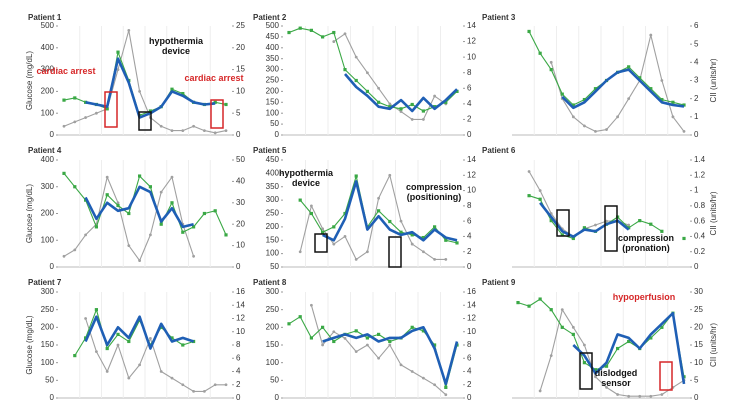 Image resolution: width=745 pixels, height=407 pixels. I want to click on y2-tick-label: 1, so click(696, 190).